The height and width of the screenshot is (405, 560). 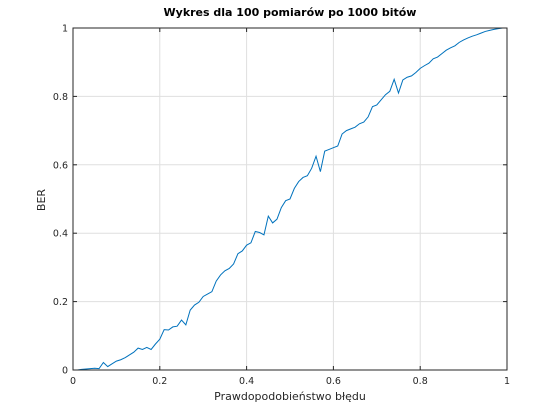 What do you see at coordinates (73, 381) in the screenshot?
I see `x-tick-label: 0` at bounding box center [73, 381].